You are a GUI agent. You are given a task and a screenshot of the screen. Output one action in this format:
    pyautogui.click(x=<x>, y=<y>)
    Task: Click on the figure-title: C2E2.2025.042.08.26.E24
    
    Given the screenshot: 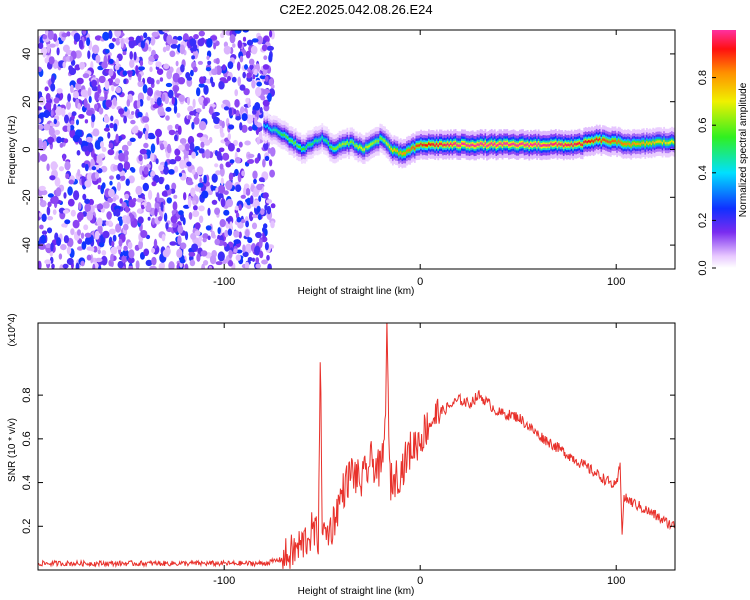 What is the action you would take?
    pyautogui.click(x=355, y=9)
    